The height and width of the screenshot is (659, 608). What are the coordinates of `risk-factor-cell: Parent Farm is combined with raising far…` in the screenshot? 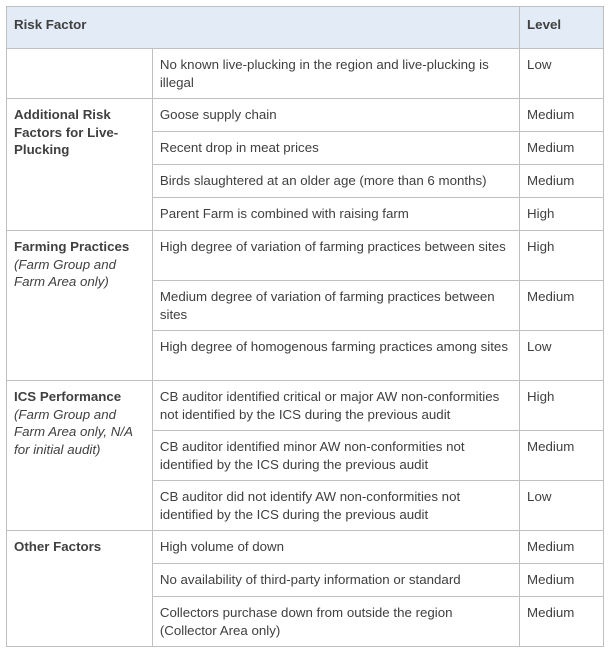 It's located at (336, 214).